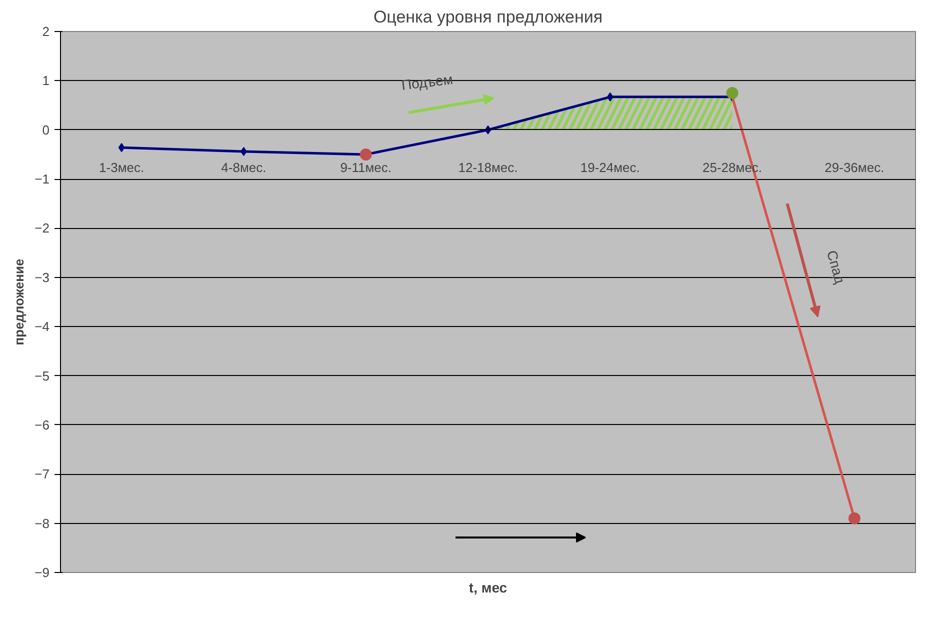 This screenshot has width=938, height=619. I want to click on y-tick-label: −1, so click(42, 179).